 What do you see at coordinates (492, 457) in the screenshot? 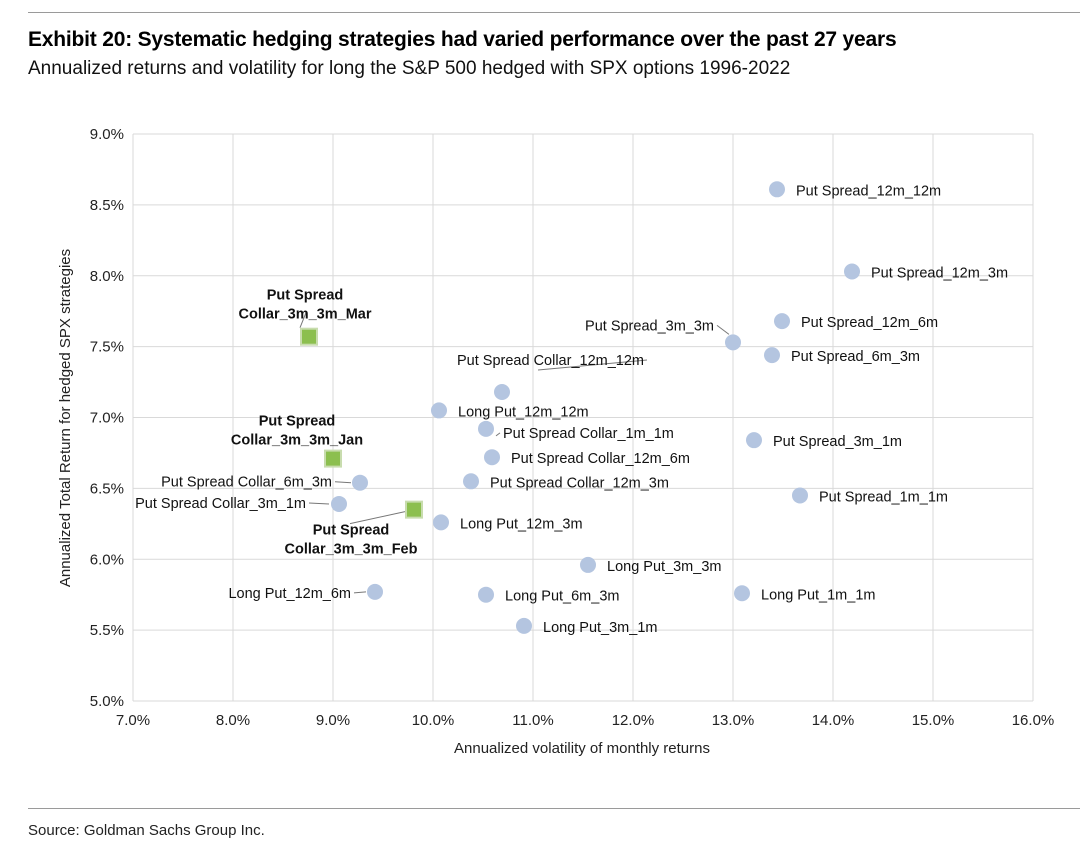
I see `point-put-spread-collar-12m-6m` at bounding box center [492, 457].